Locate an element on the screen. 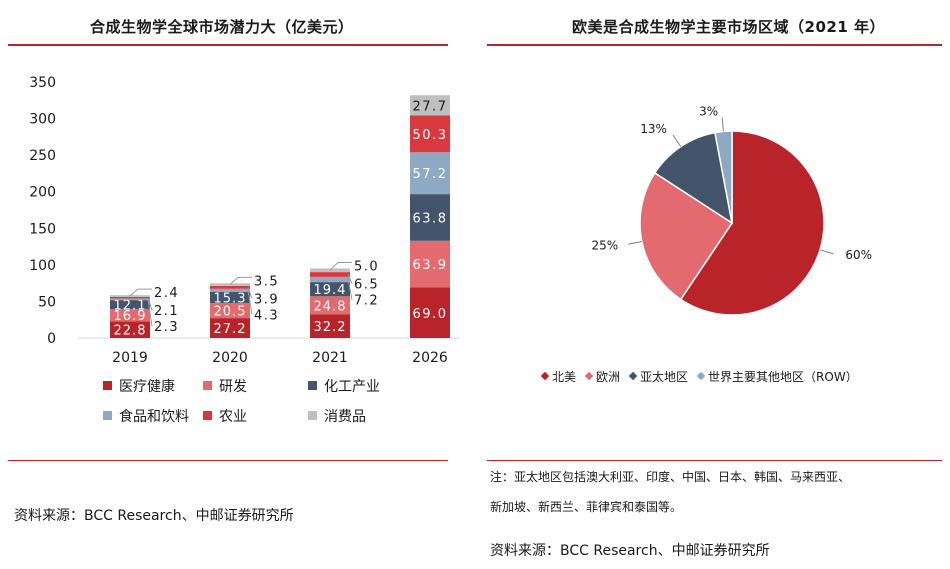  right-title-rule is located at coordinates (714, 45).